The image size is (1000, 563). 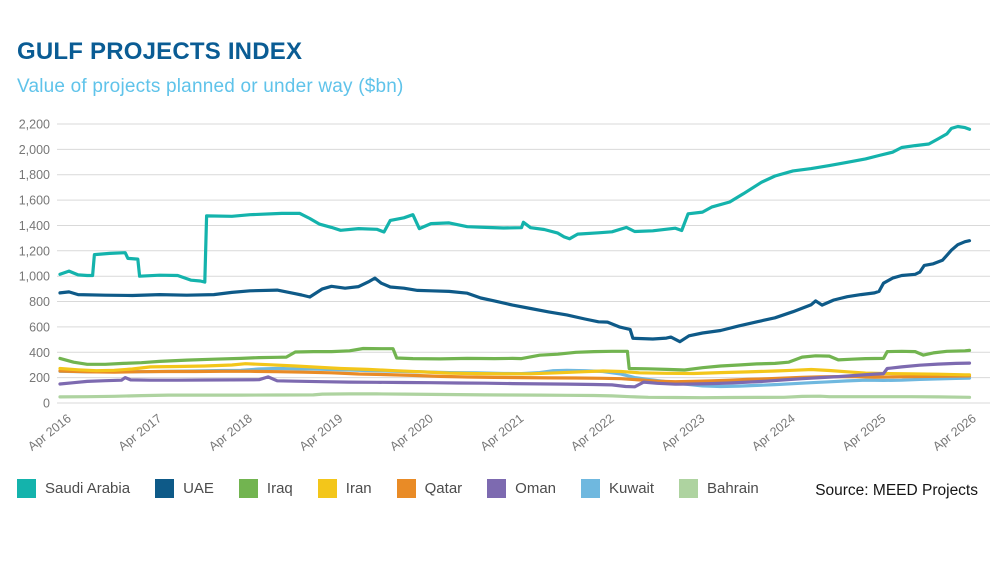 What do you see at coordinates (411, 432) in the screenshot?
I see `x-axis-label-apr-2020: Apr 2020` at bounding box center [411, 432].